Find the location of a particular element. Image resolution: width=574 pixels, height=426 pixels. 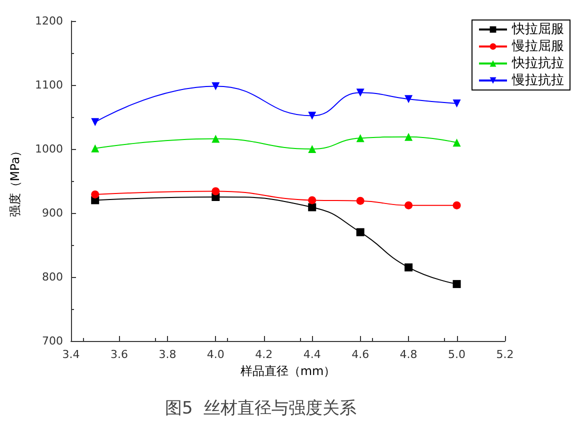

y-tick-label: 900 is located at coordinates (52, 213).